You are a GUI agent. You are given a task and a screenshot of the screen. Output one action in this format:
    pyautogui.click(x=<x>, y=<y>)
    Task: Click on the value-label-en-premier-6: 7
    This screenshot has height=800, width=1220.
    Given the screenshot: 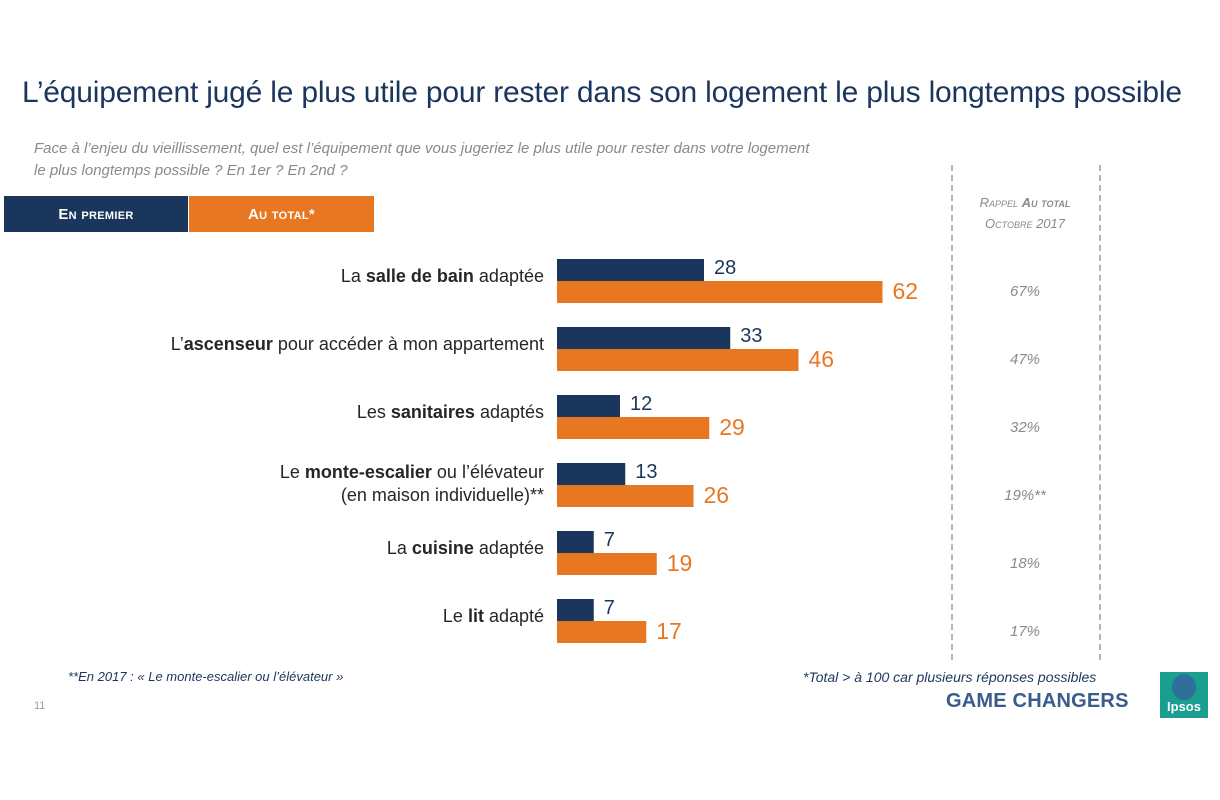 What is the action you would take?
    pyautogui.click(x=609, y=608)
    